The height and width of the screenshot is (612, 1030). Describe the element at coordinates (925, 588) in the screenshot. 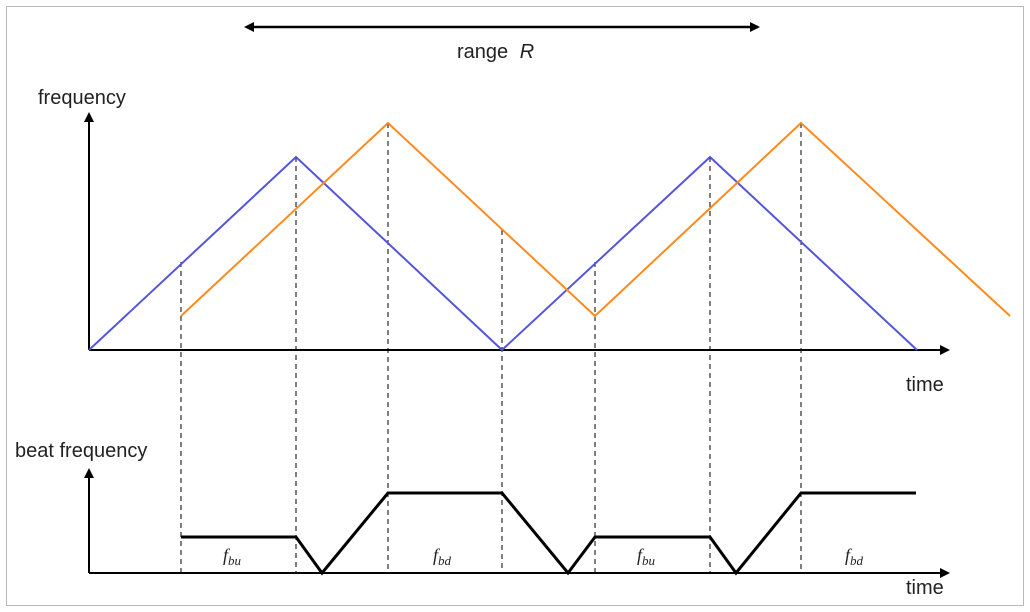

I see `bottom-x-label: time` at that location.